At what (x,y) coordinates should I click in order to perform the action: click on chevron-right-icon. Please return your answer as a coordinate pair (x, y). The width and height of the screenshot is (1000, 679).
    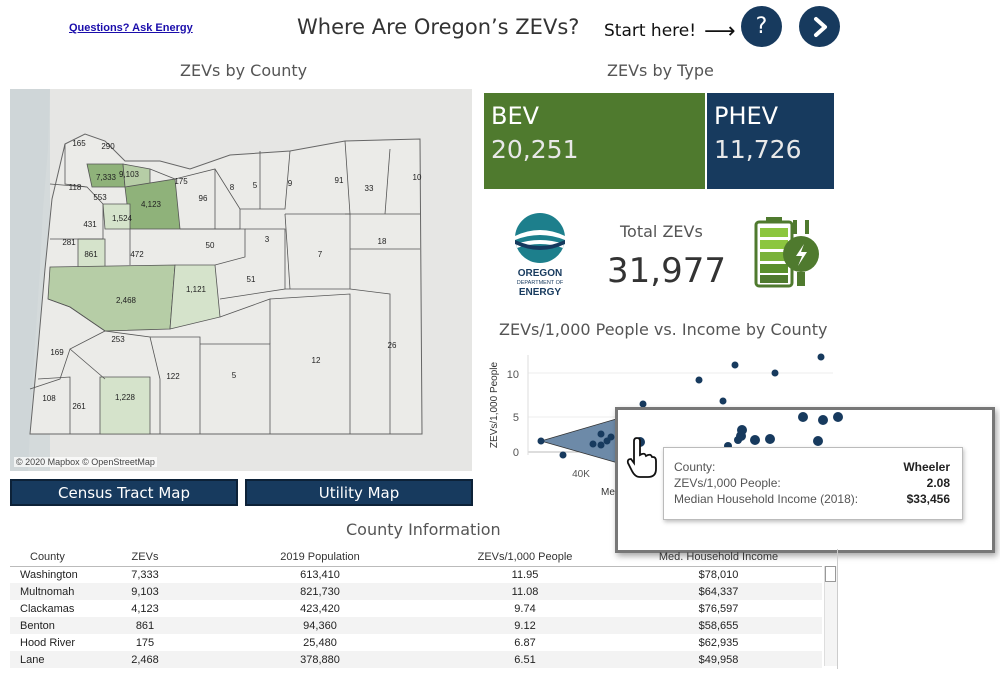
    Looking at the image, I should click on (820, 26).